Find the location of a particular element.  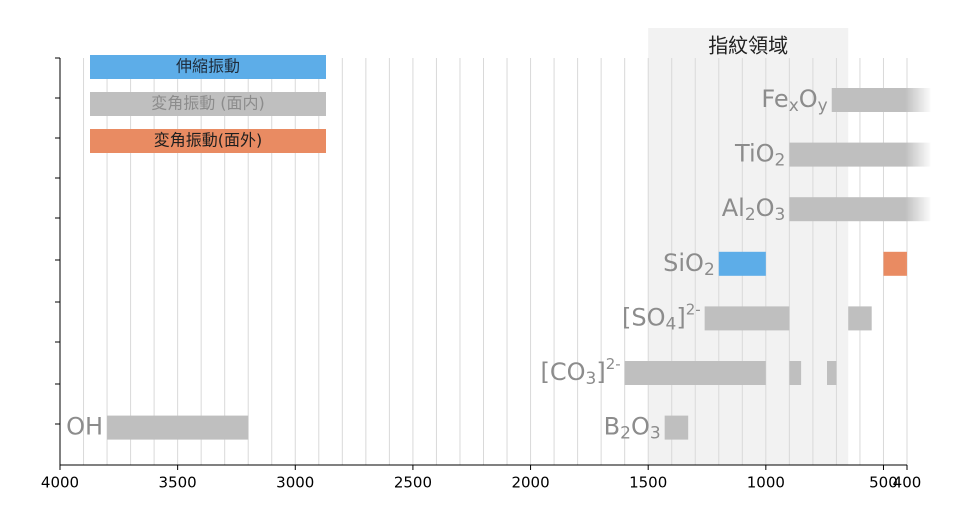

x-tick-label: 2000 is located at coordinates (530, 483).